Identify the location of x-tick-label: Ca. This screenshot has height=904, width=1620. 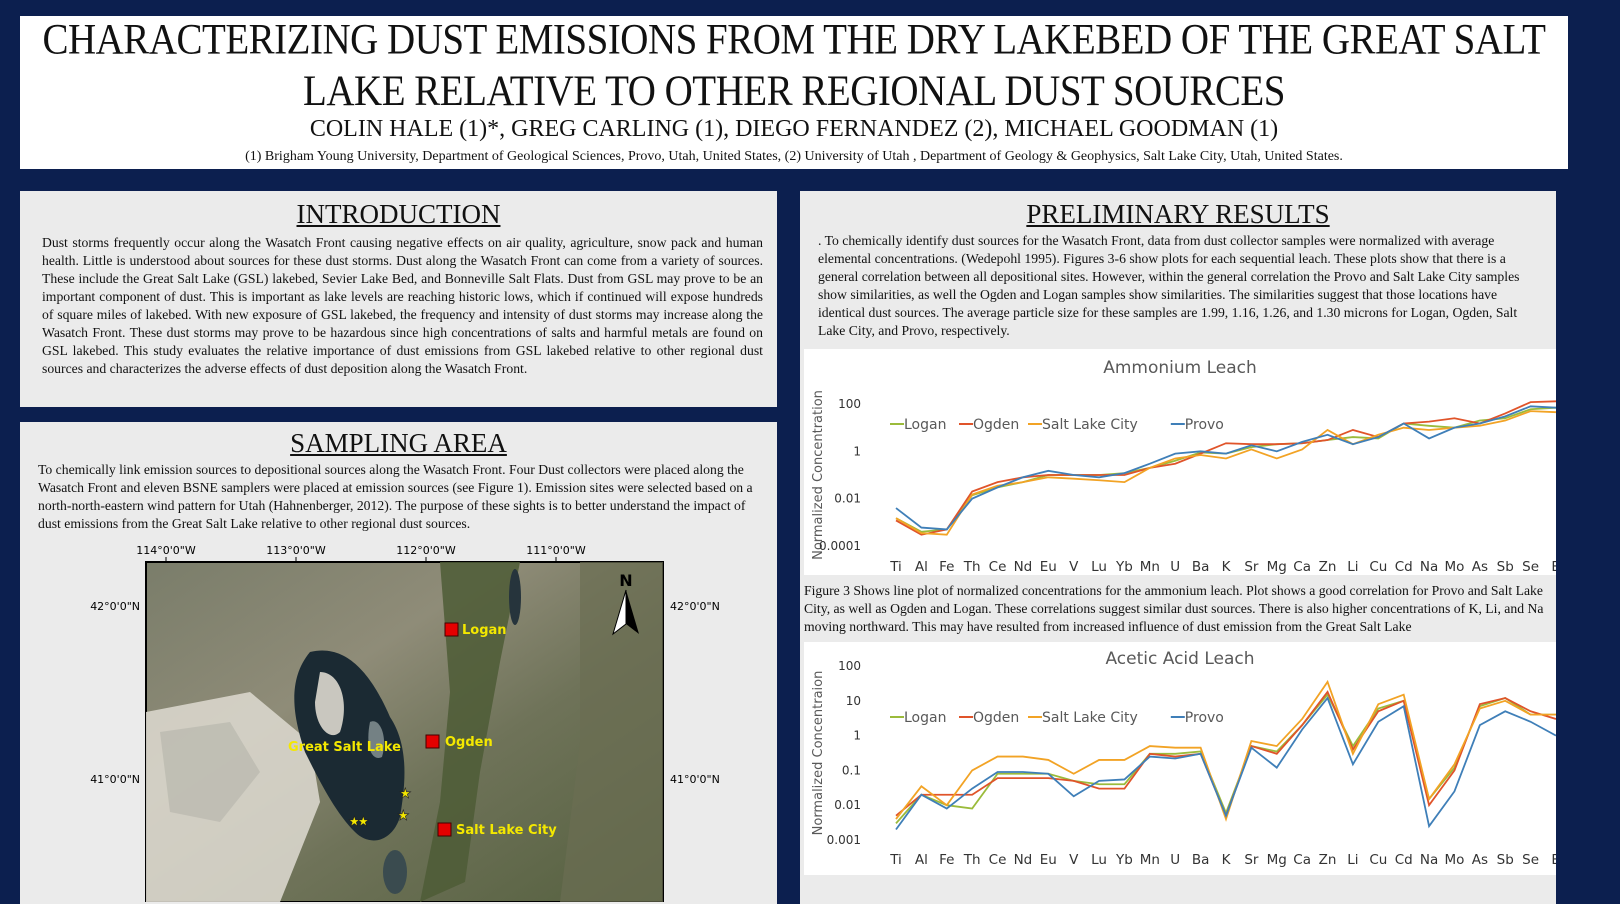
(1302, 567).